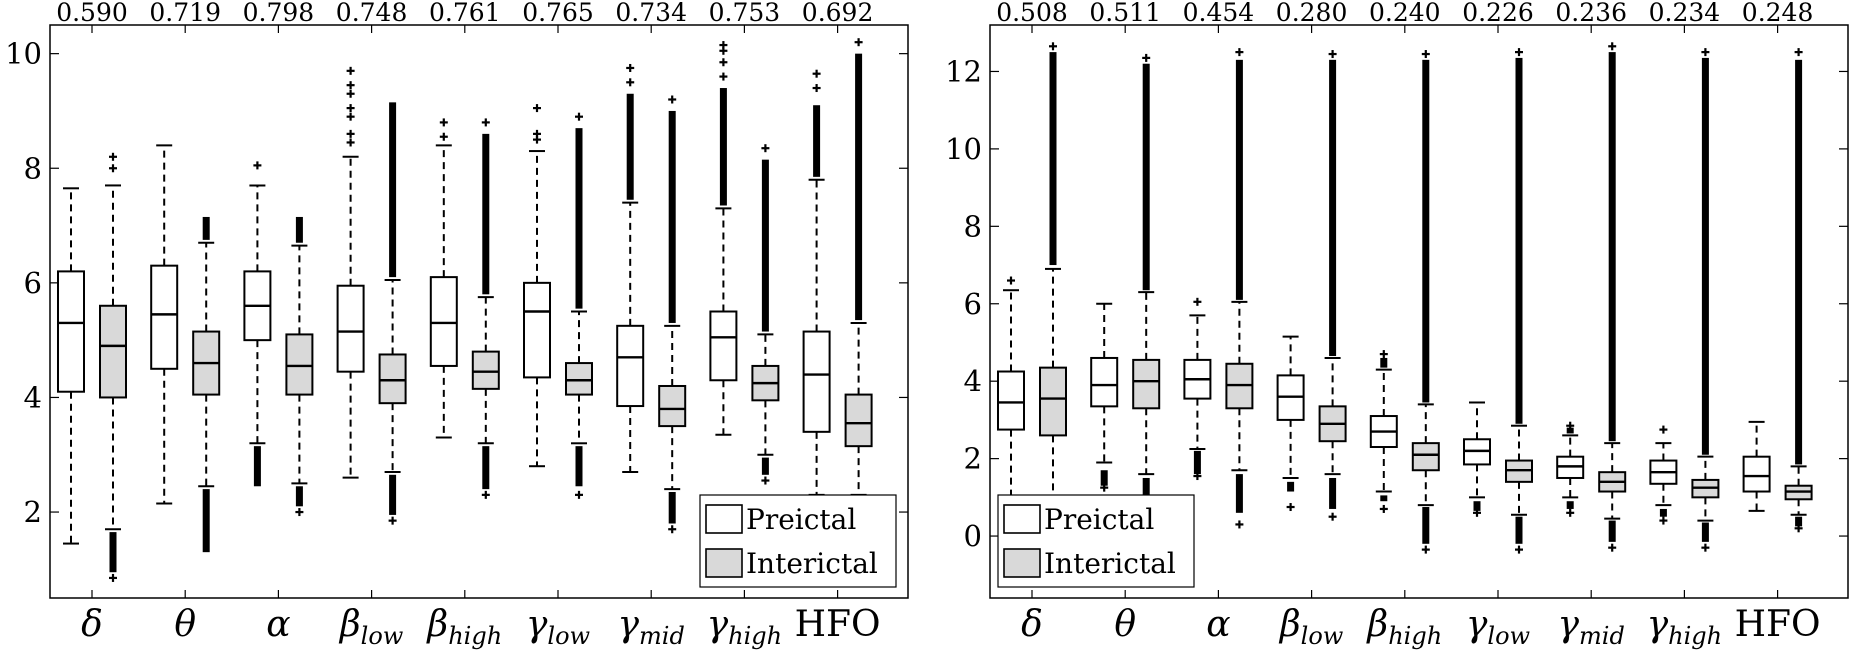 The image size is (1850, 663). What do you see at coordinates (185, 13) in the screenshot?
I see `top-value-label: 0.719` at bounding box center [185, 13].